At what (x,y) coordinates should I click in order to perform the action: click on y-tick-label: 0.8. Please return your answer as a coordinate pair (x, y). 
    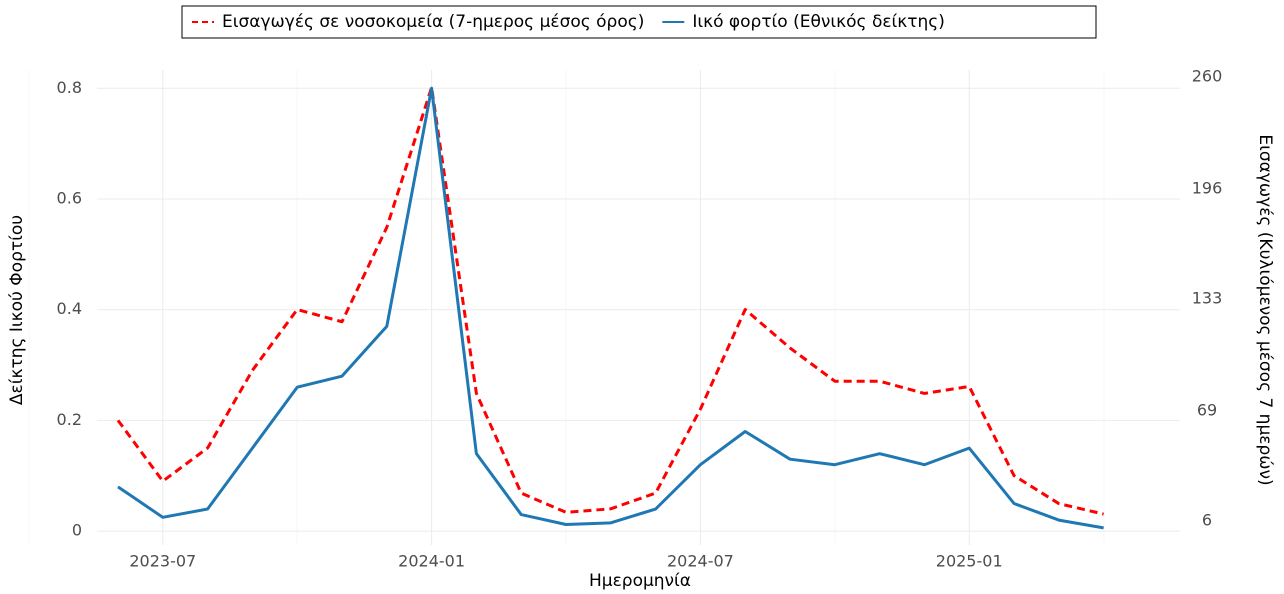
    Looking at the image, I should click on (69, 87).